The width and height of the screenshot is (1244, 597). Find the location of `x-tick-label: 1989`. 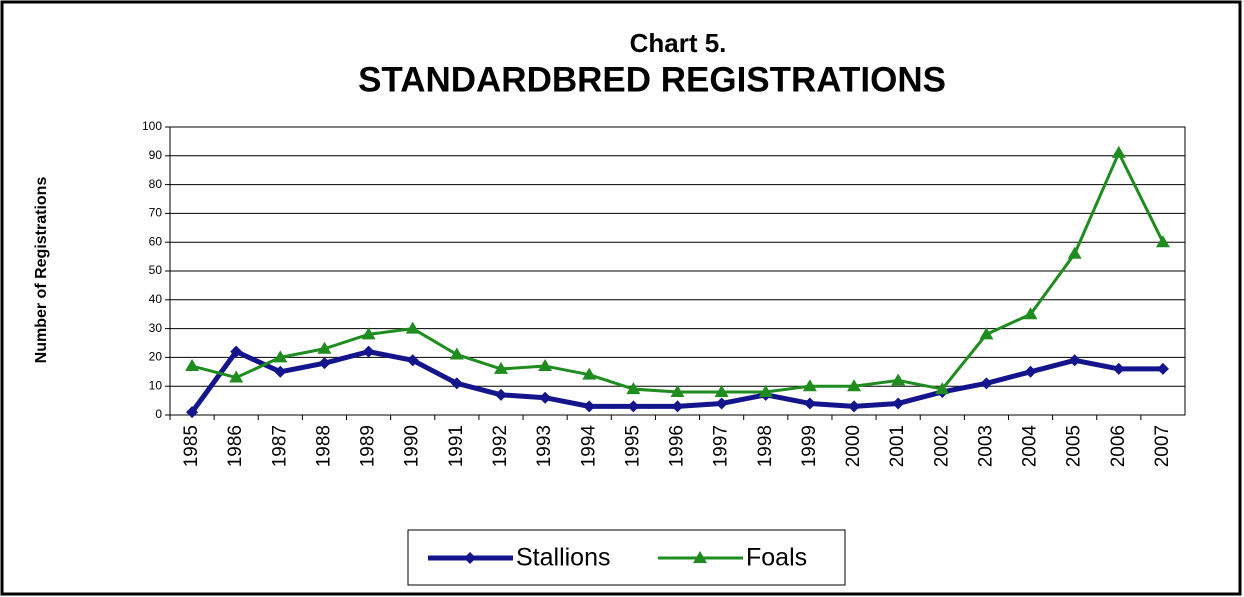

x-tick-label: 1989 is located at coordinates (368, 446).